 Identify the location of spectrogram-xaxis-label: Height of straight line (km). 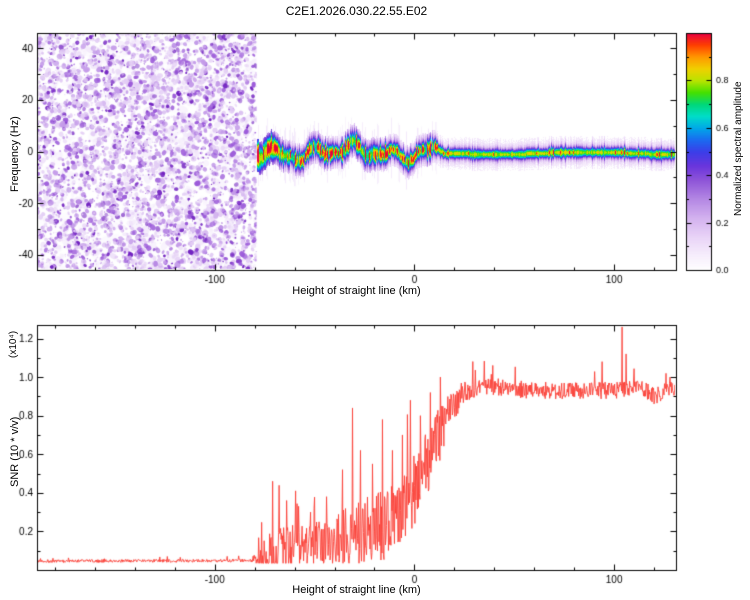
(356, 291).